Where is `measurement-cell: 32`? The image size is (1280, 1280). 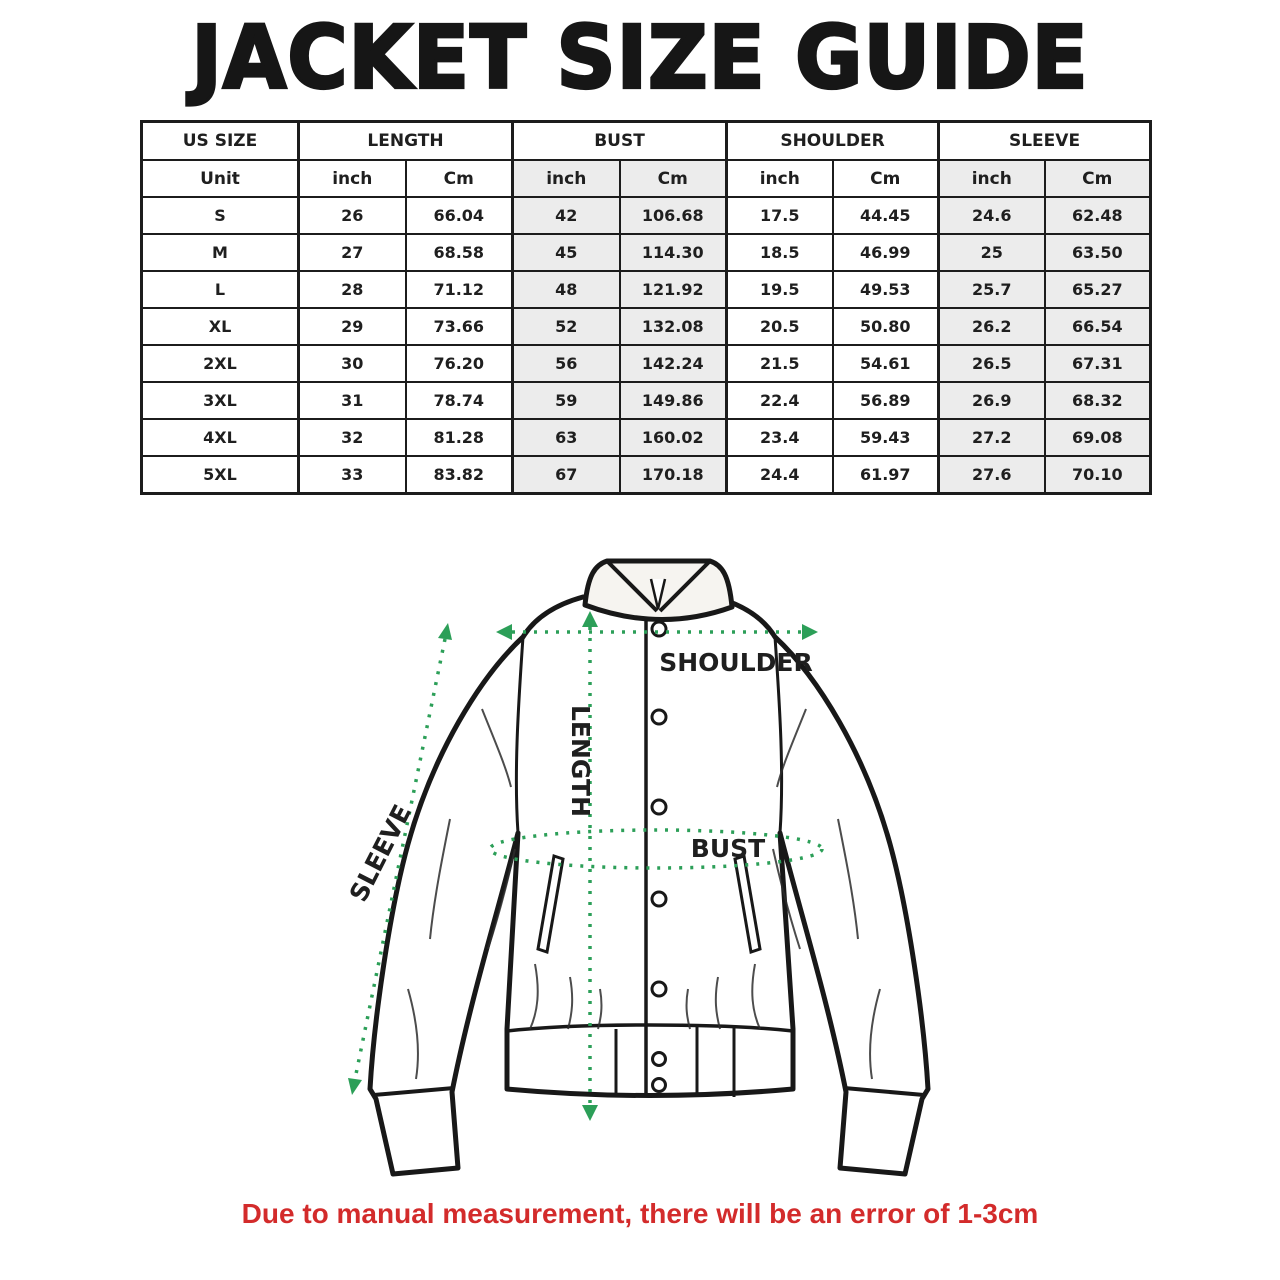 measurement-cell: 32 is located at coordinates (352, 437).